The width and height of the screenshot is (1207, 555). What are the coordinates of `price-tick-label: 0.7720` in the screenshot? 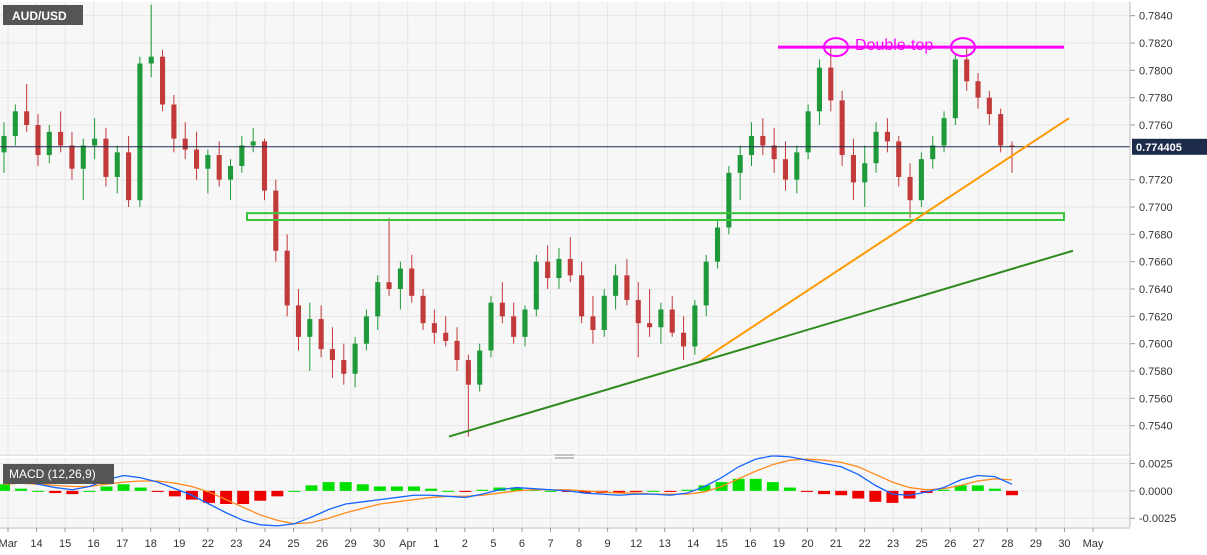 It's located at (1156, 181).